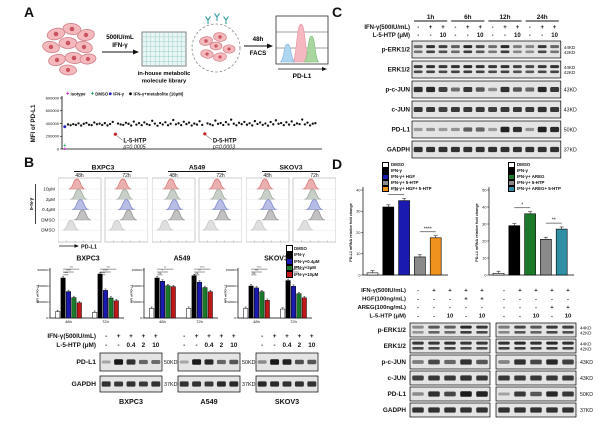 This screenshot has width=600, height=429. I want to click on svg-text: AREG(100ng/mL), so click(382, 308).